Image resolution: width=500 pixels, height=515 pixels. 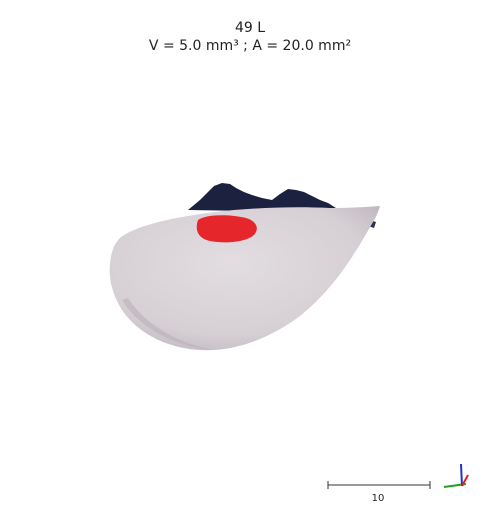 I want to click on axis-z, so click(x=465, y=480).